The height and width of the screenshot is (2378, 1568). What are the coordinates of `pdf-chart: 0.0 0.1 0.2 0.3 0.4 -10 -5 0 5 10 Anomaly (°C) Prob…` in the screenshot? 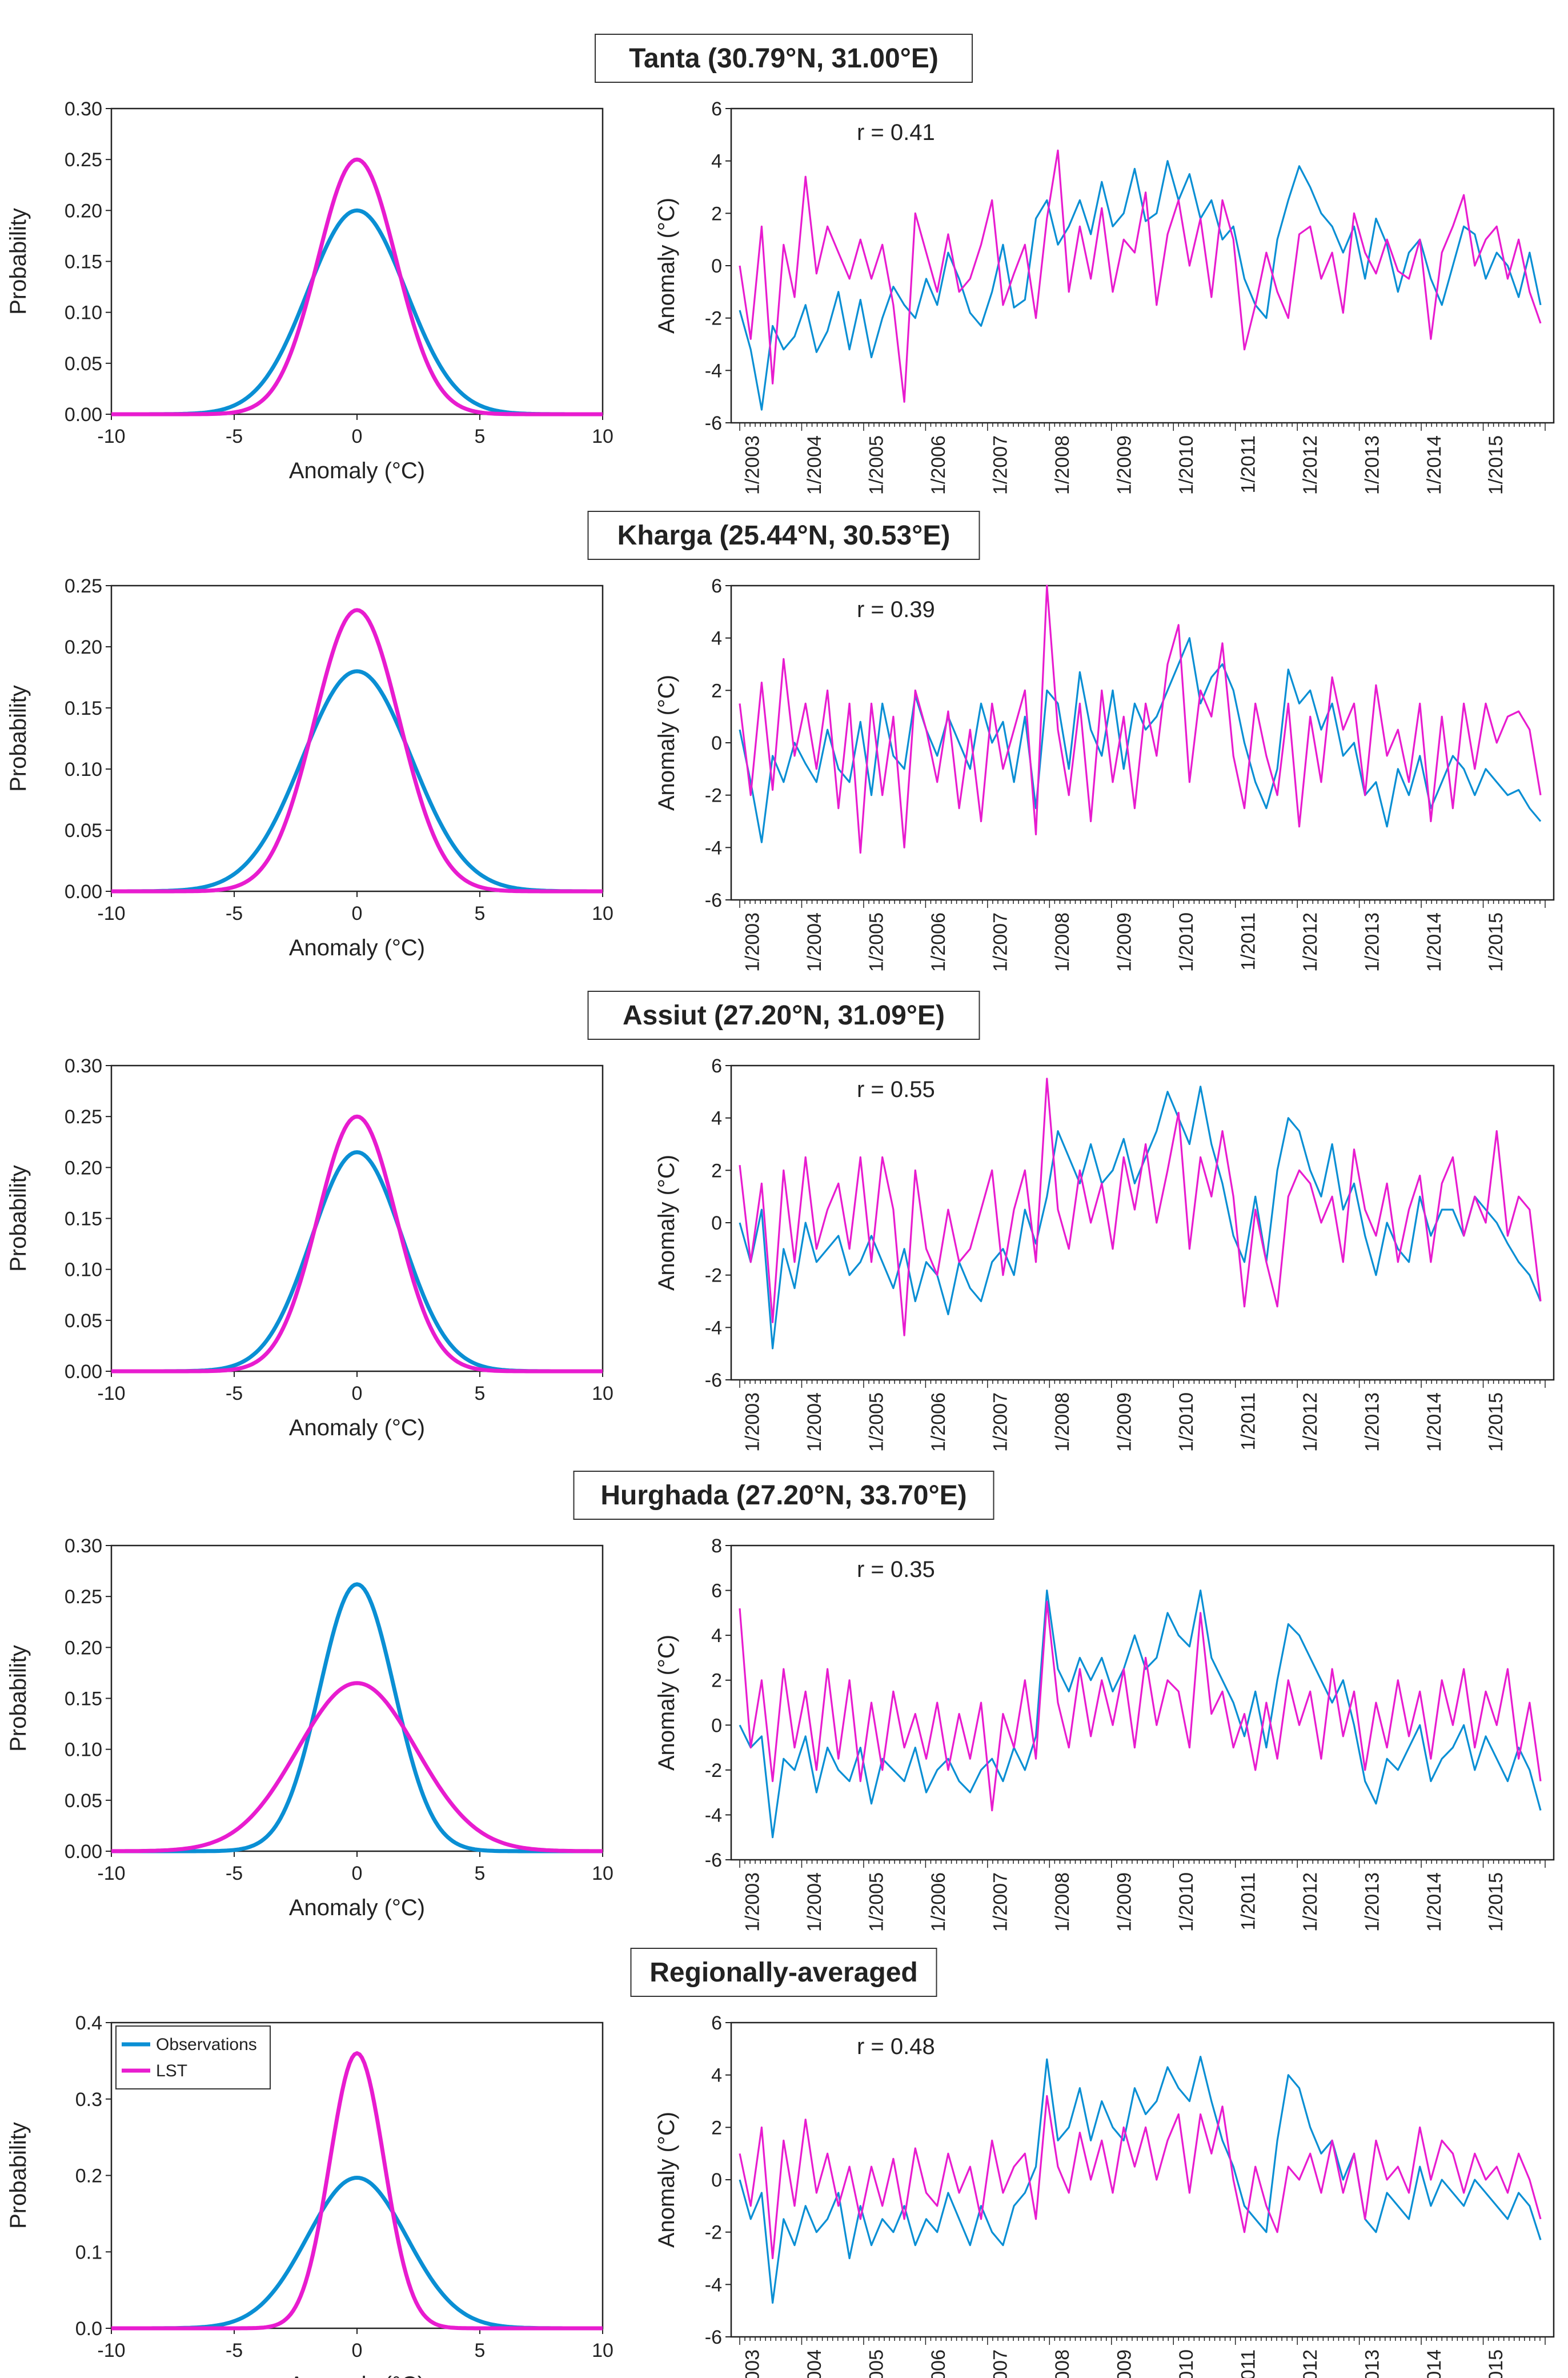 It's located at (310, 2195).